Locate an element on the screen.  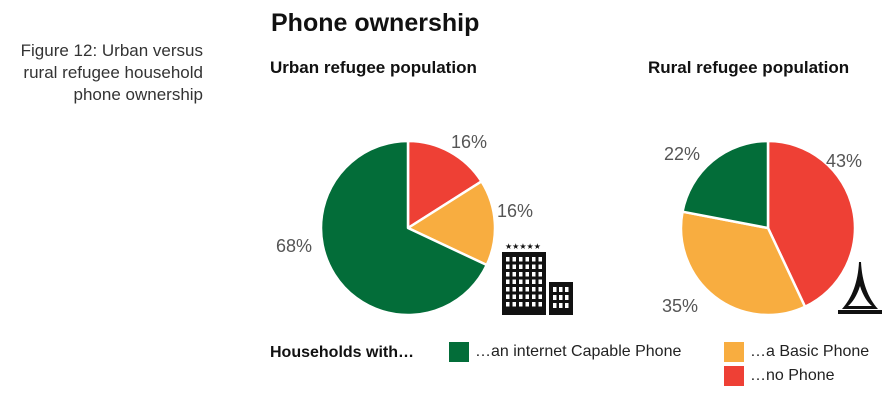
rural-slice-internet-phone is located at coordinates (725, 184).